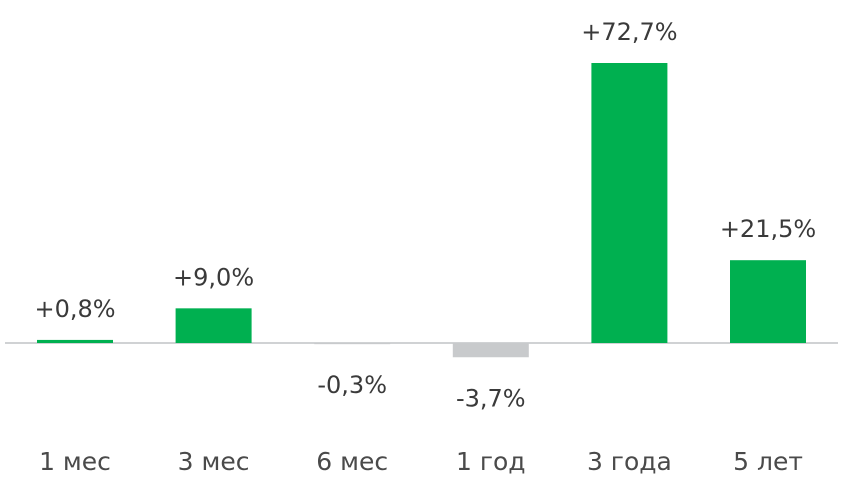 This screenshot has width=846, height=495. I want to click on value-label: -3,7%, so click(491, 398).